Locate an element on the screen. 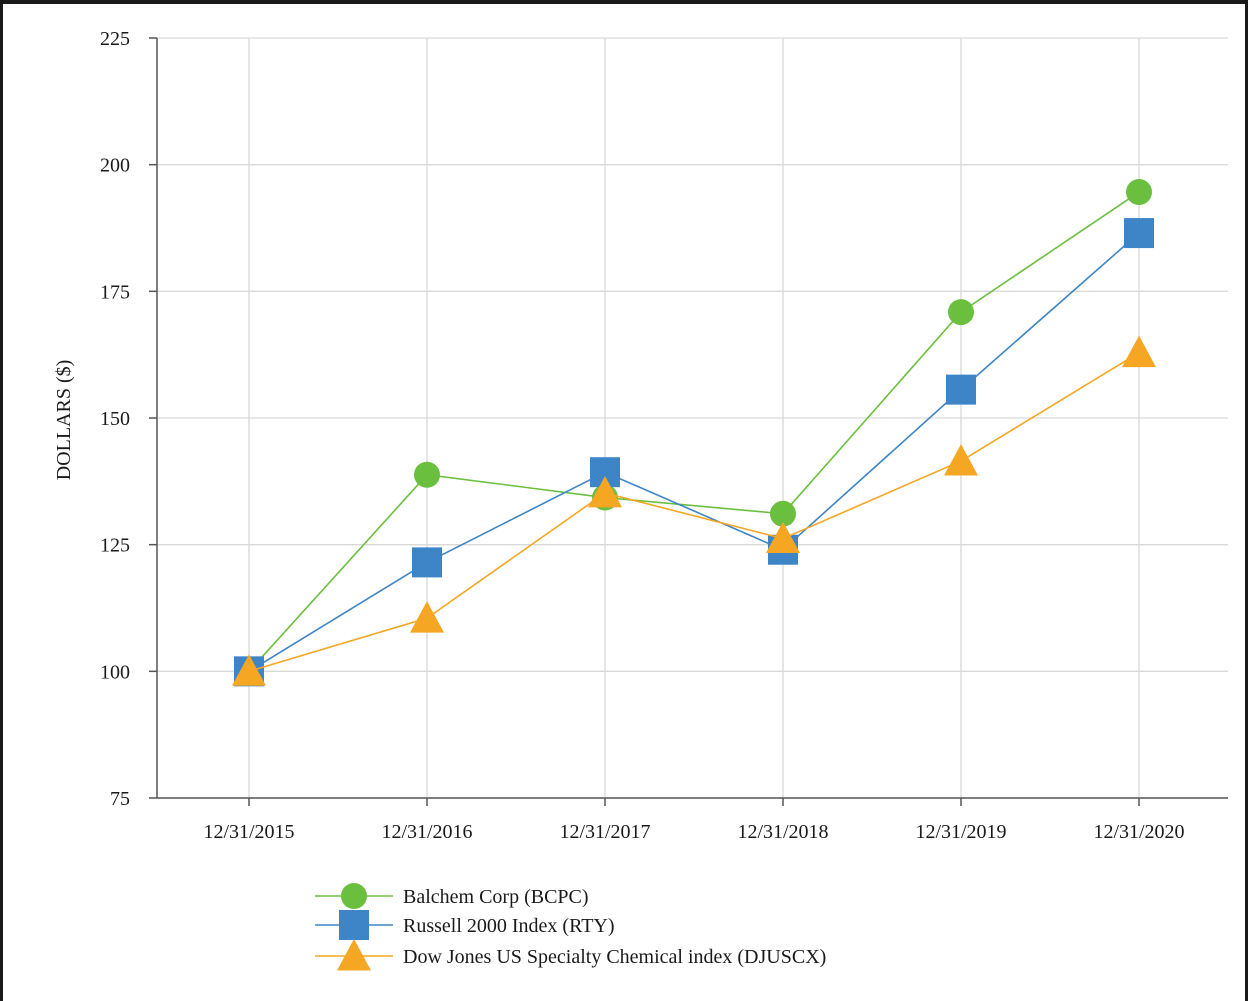 Image resolution: width=1248 pixels, height=1001 pixels. y-tick-labels: 75 100 125 150 175 200 225 is located at coordinates (115, 419).